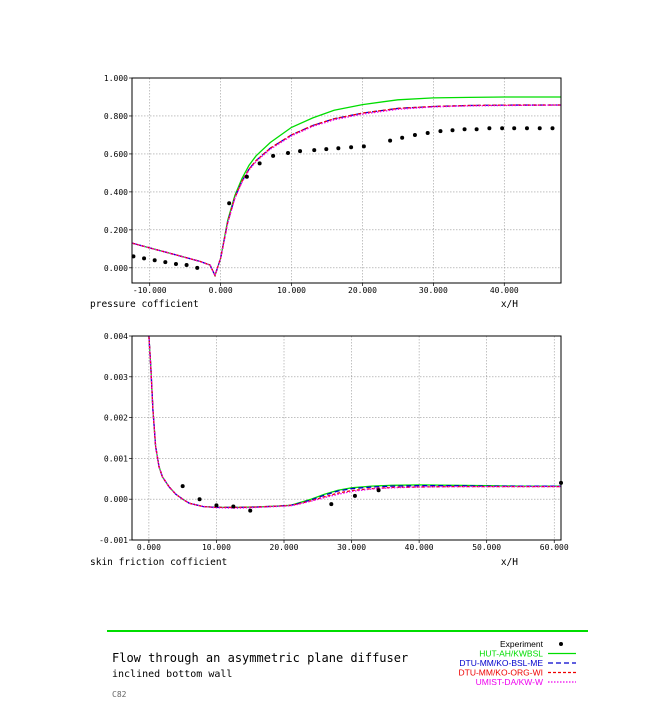 The height and width of the screenshot is (709, 660). I want to click on legend-label: DTU-MM/KO-ORG-WI, so click(500, 673).